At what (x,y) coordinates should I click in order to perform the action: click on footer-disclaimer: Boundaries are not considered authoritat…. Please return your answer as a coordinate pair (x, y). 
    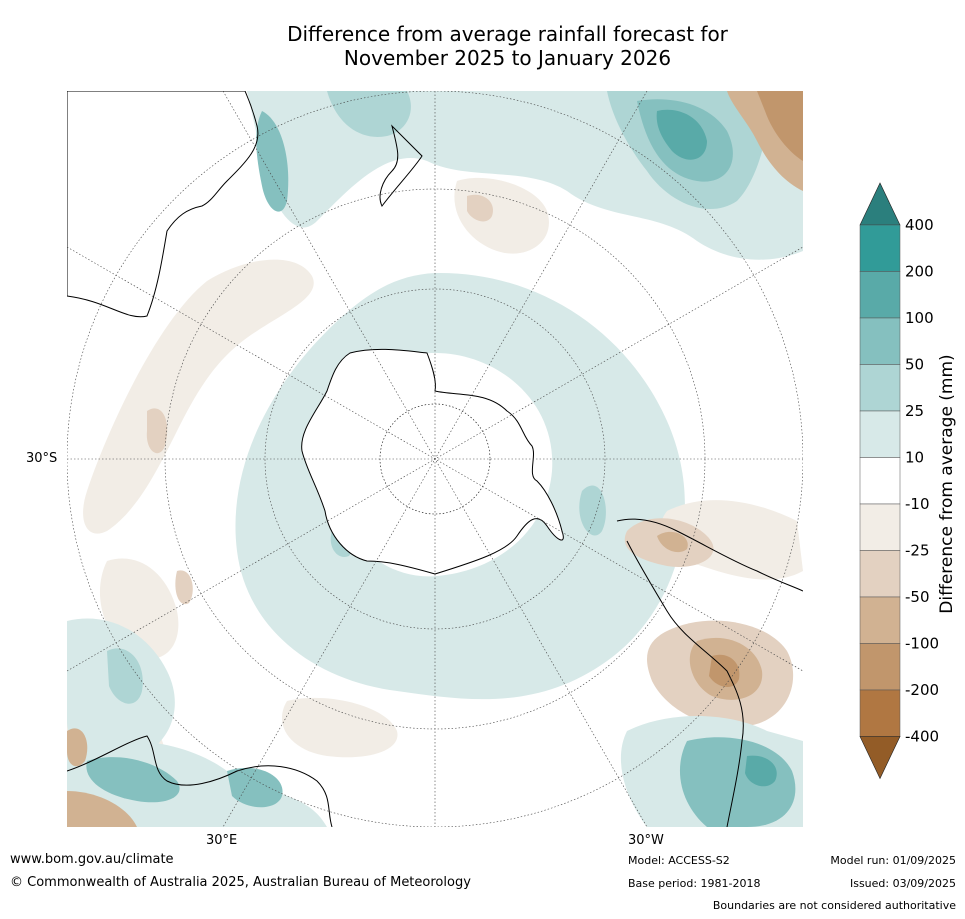
    Looking at the image, I should click on (834, 905).